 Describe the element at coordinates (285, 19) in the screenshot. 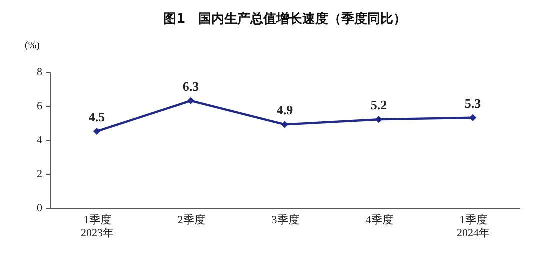

I see `chart-title: 图1 国内生产总值增长速度（季度同比）` at that location.